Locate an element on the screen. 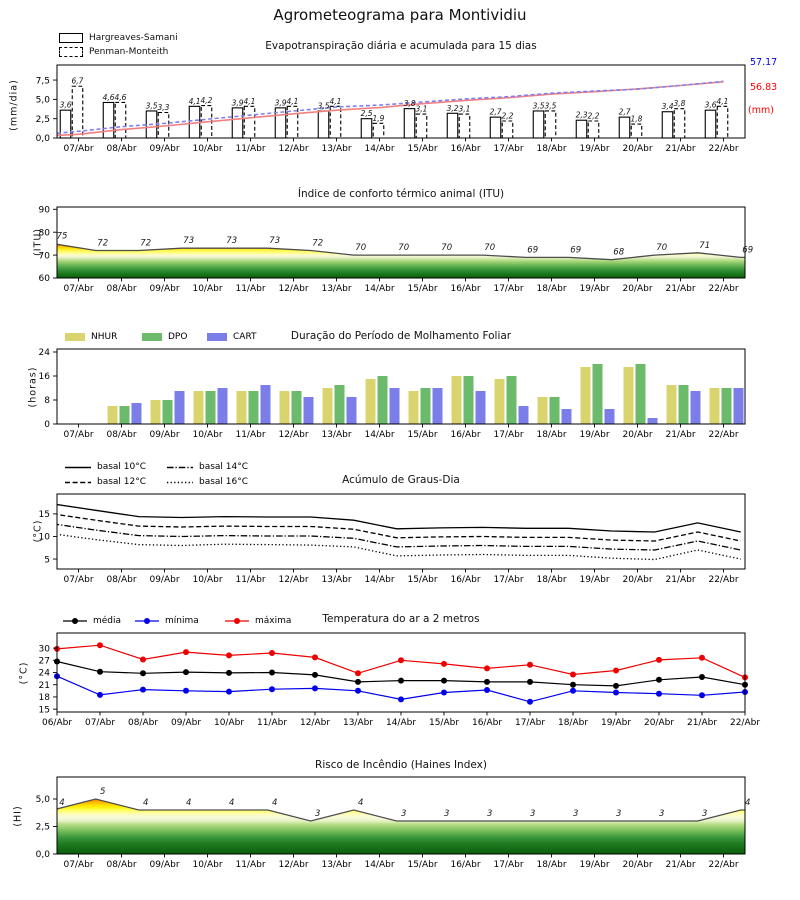 Image resolution: width=800 pixels, height=900 pixels. x-tick-label: 08/Abr is located at coordinates (121, 580).